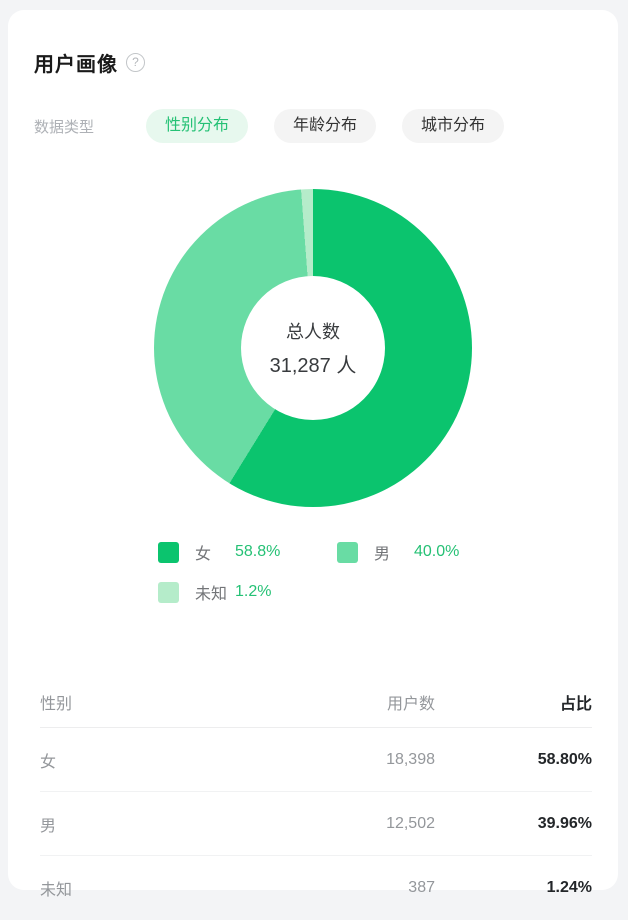 The image size is (628, 920). I want to click on legend-swatch-male, so click(347, 552).